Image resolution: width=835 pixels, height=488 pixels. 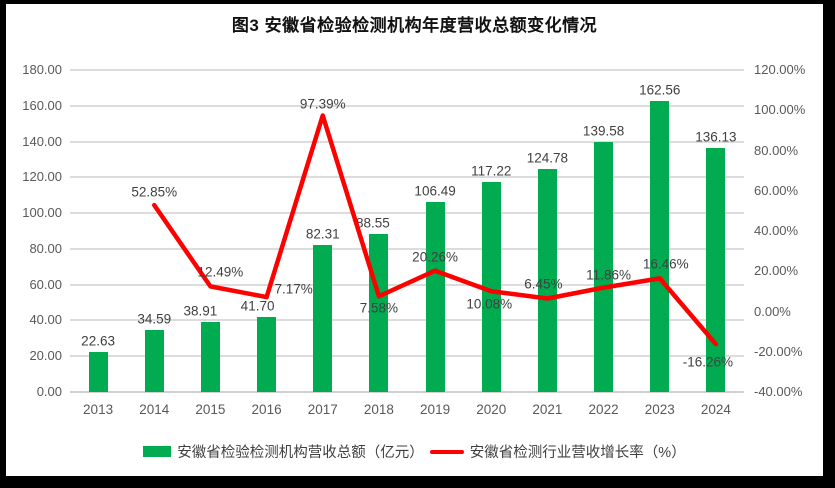 I want to click on bar-value-label: 106.49, so click(x=435, y=190).